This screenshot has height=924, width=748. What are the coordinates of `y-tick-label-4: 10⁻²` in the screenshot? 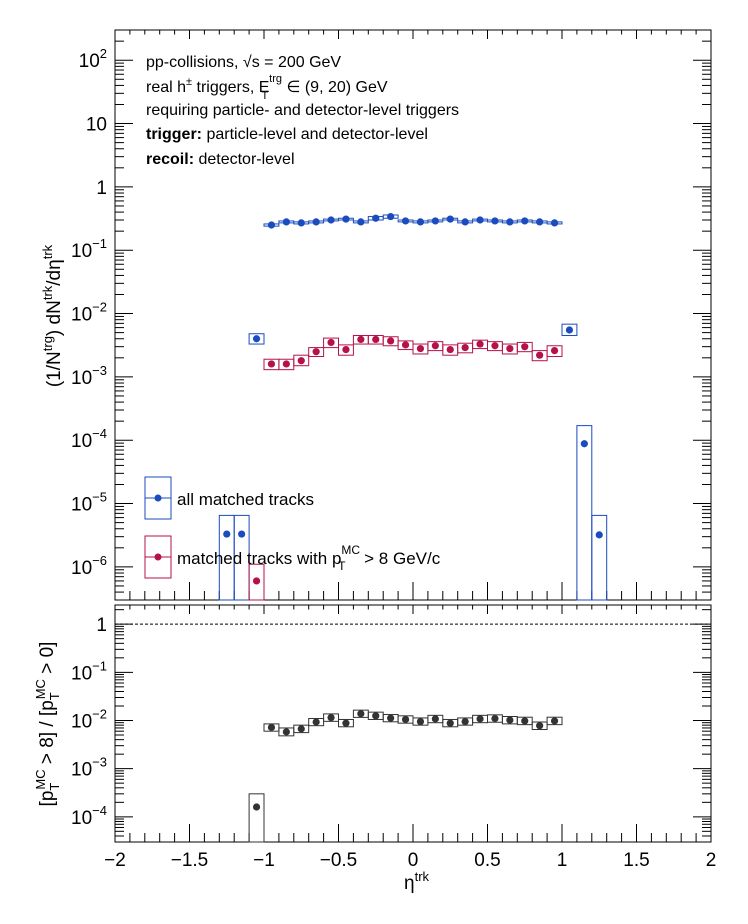 It's located at (89, 313).